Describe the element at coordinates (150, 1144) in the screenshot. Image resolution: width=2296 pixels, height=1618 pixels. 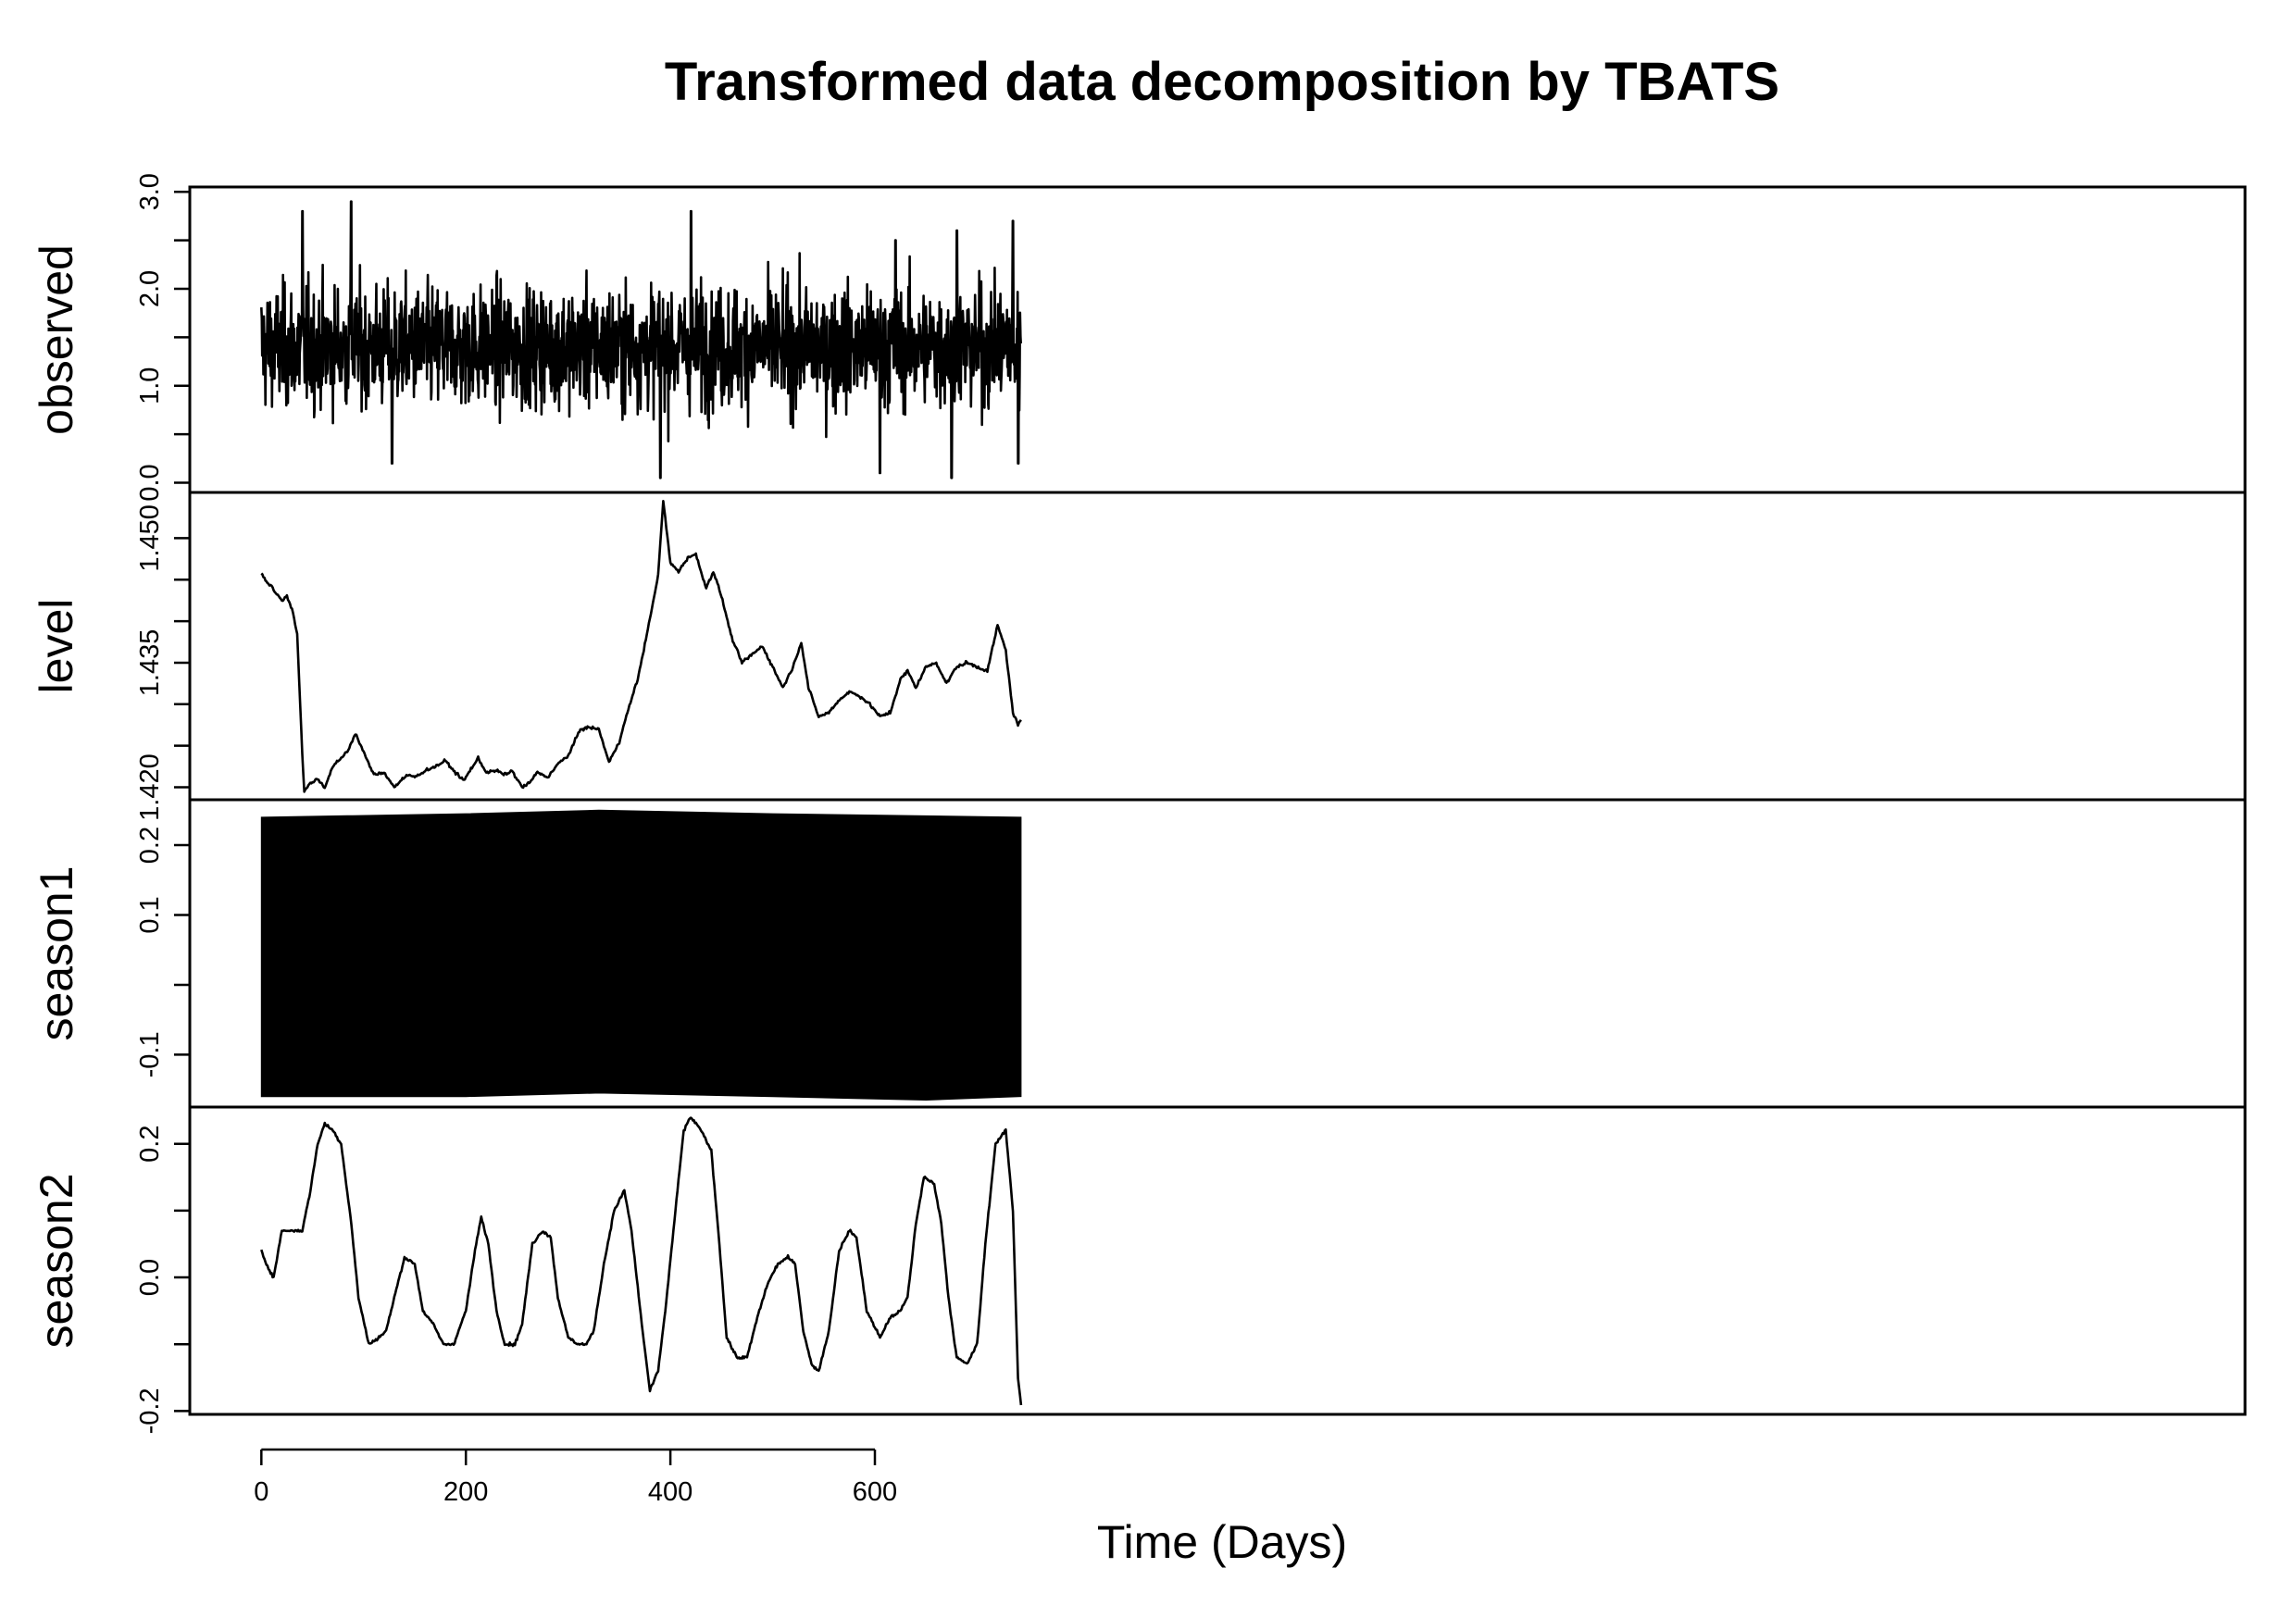
I see `season2-ytick-label: 0.2` at that location.